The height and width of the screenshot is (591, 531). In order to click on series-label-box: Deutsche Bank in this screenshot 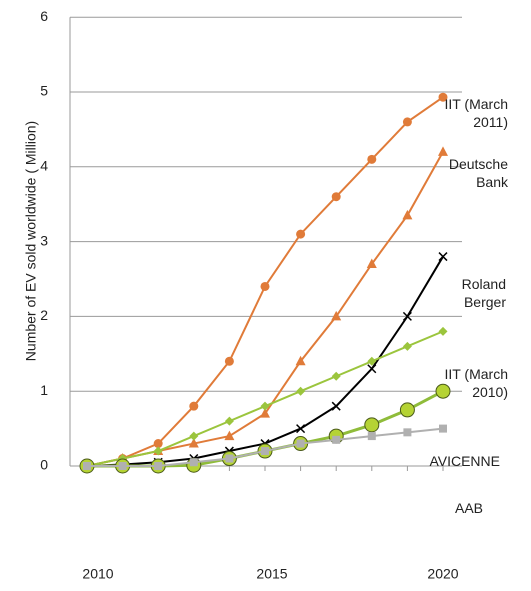, I will do `click(478, 173)`.